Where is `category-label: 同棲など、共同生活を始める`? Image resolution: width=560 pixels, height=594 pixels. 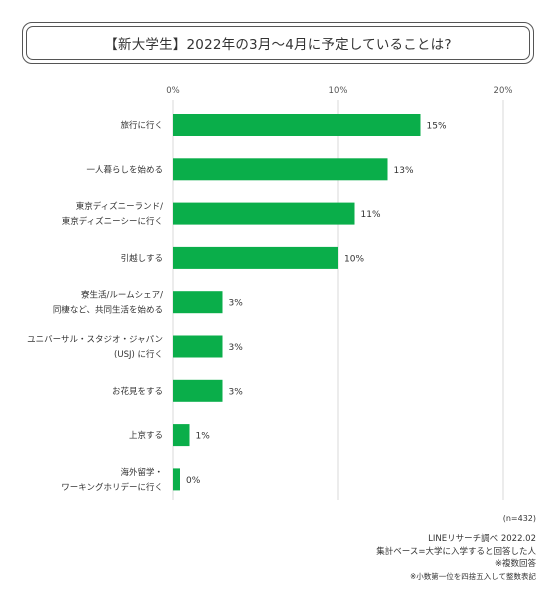
category-label: 同棲など、共同生活を始める is located at coordinates (108, 310).